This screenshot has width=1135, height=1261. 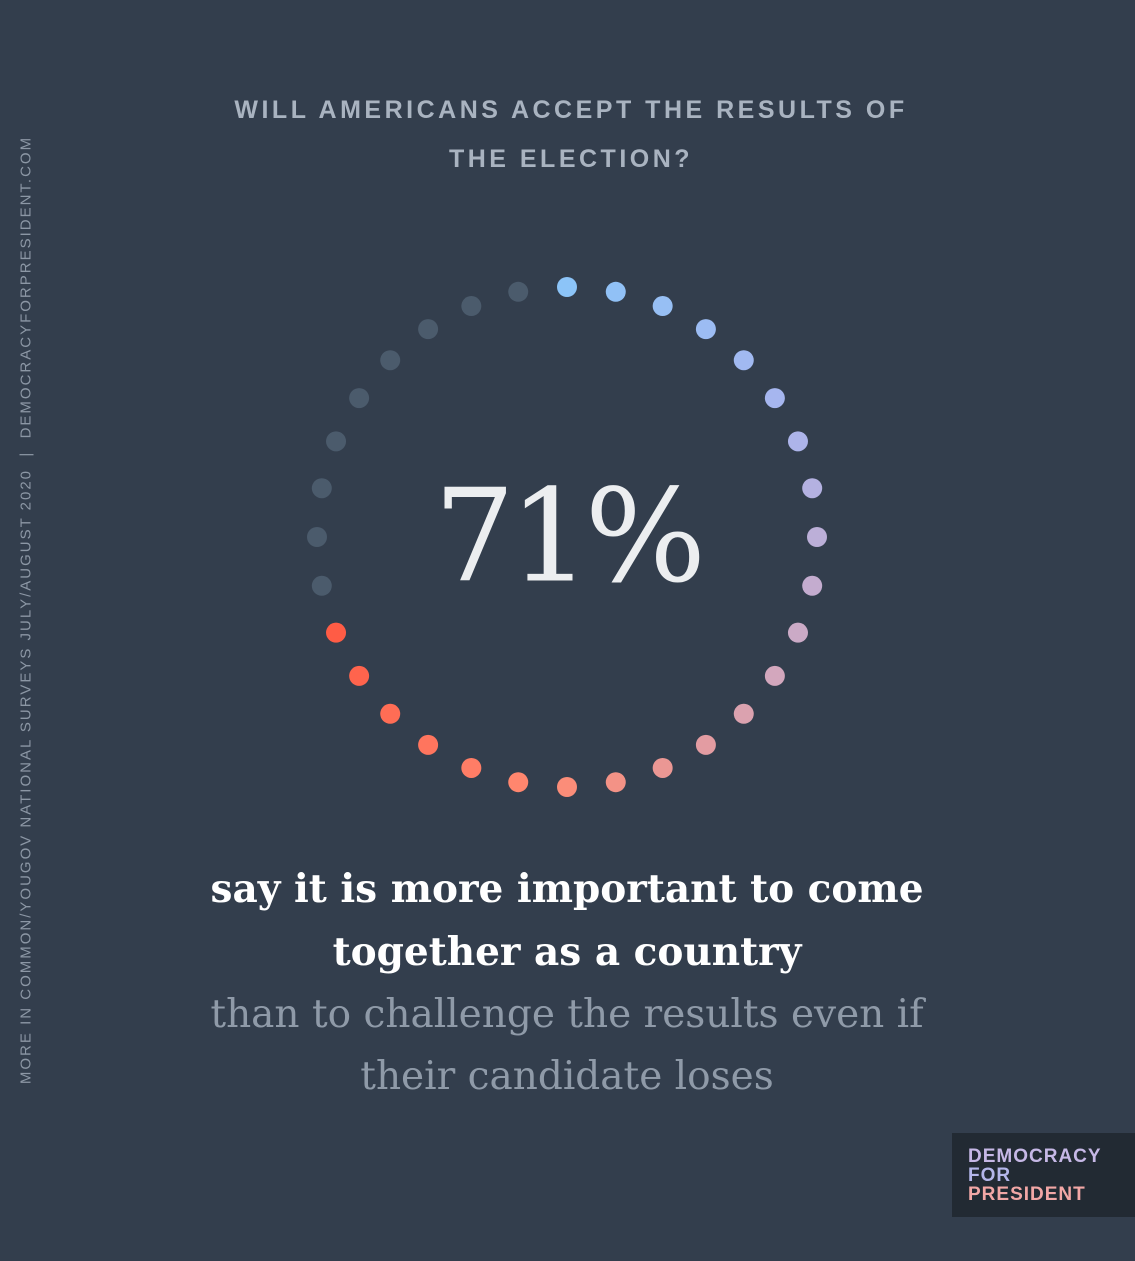 I want to click on logo-line: DEMOCRACY, so click(x=1035, y=1156).